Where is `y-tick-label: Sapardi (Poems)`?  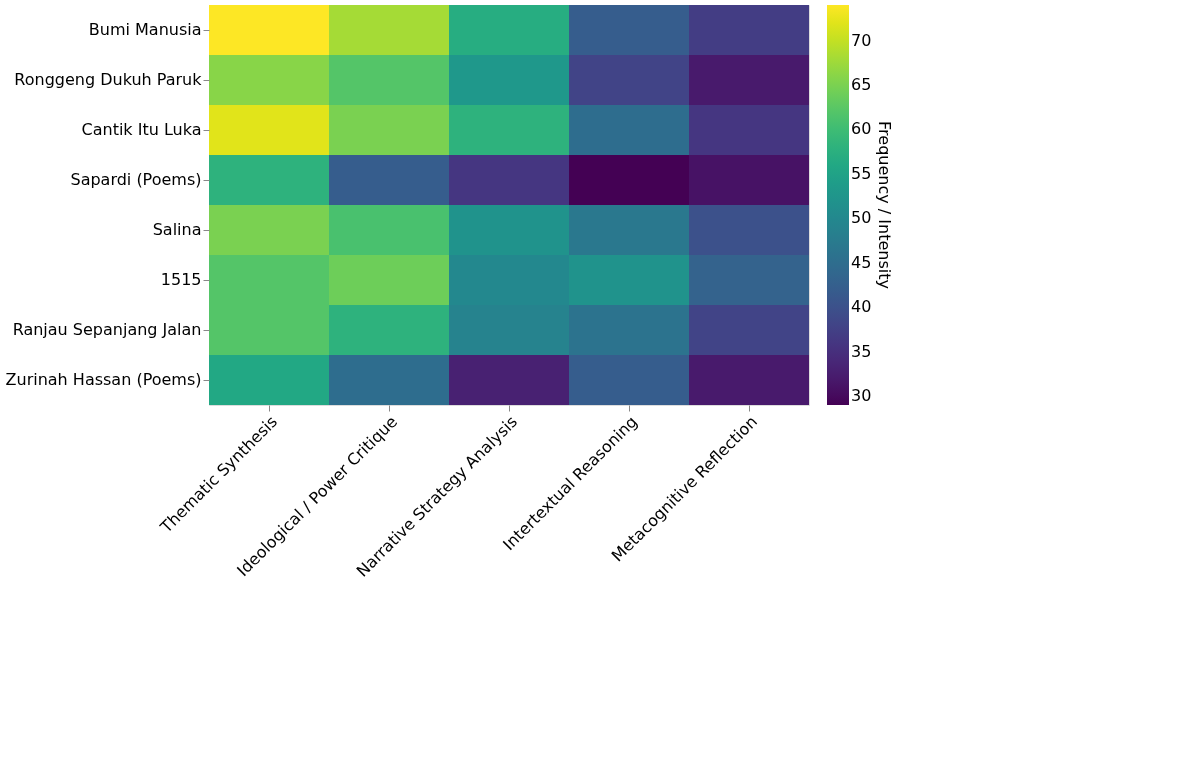
y-tick-label: Sapardi (Poems) is located at coordinates (136, 179).